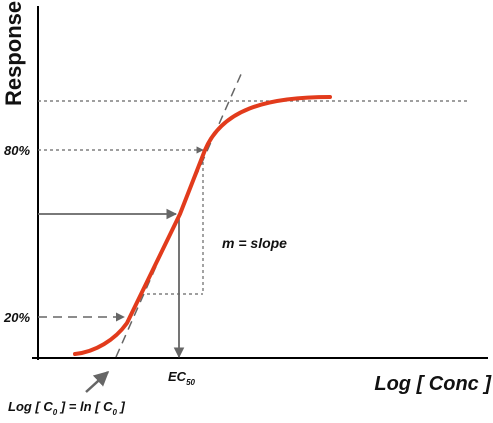 This screenshot has height=423, width=493. Describe the element at coordinates (16, 317) in the screenshot. I see `low-level-label: 20%` at that location.